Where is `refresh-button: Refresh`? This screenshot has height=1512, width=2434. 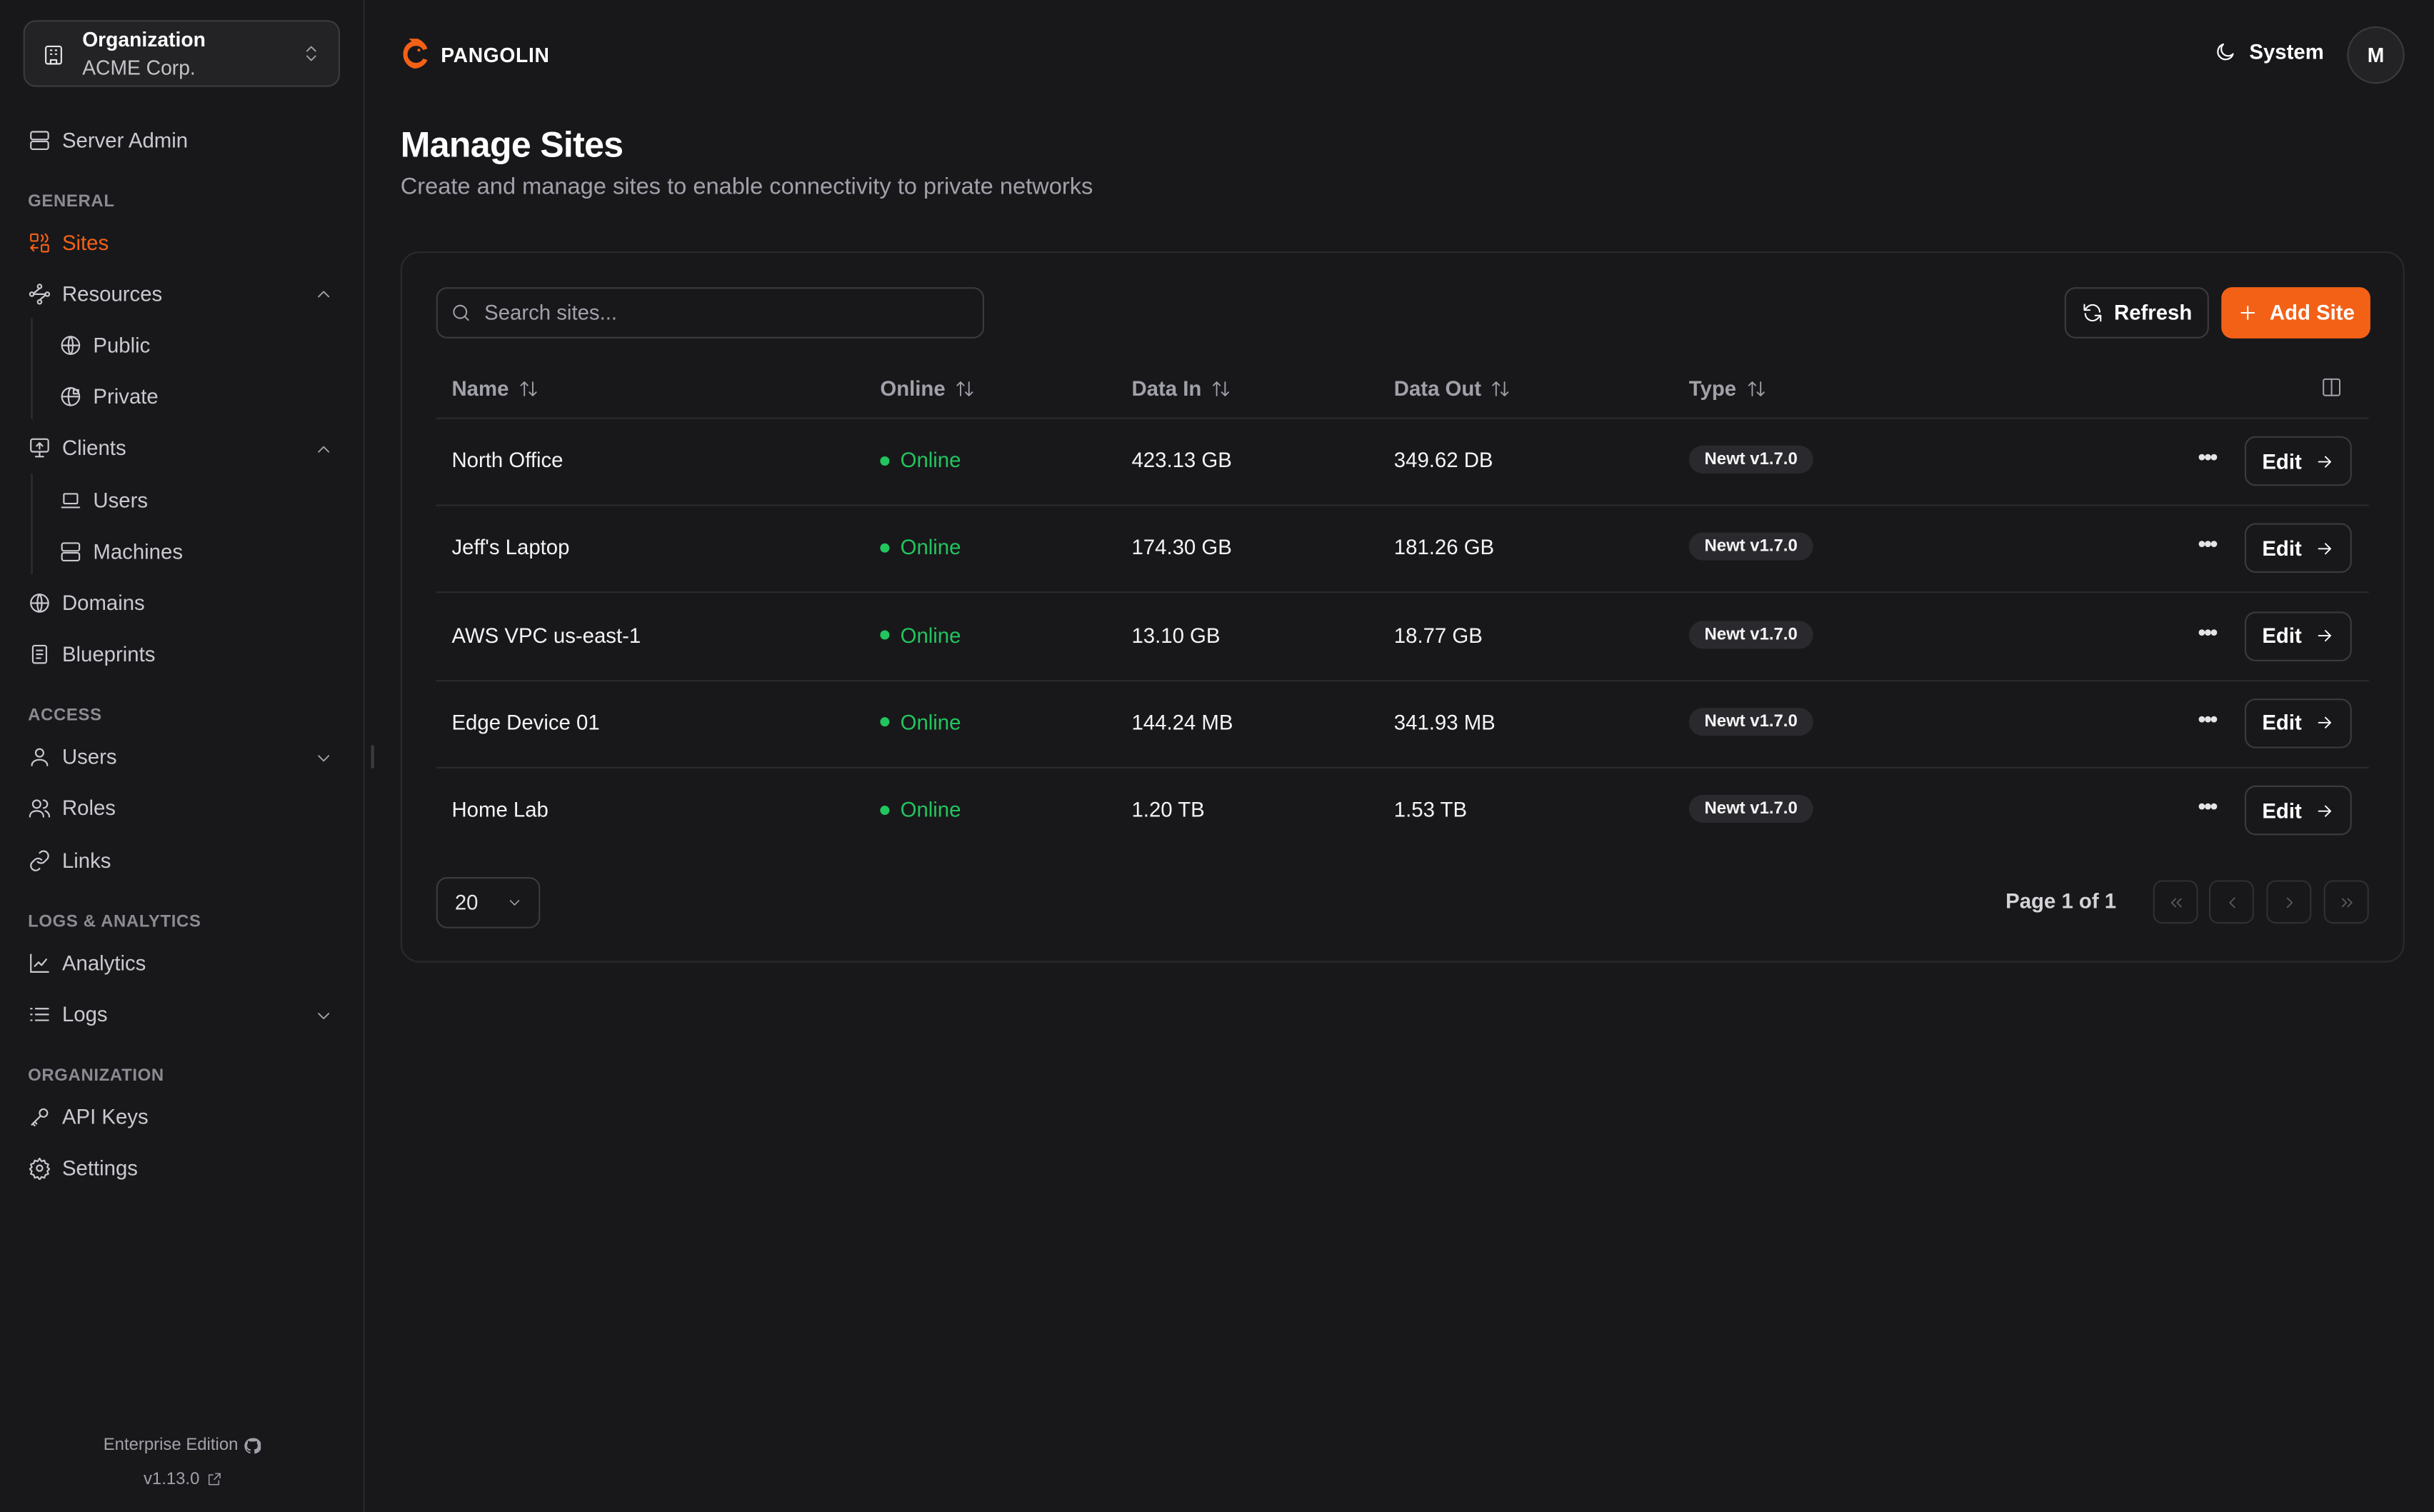
refresh-button: Refresh is located at coordinates (2136, 313).